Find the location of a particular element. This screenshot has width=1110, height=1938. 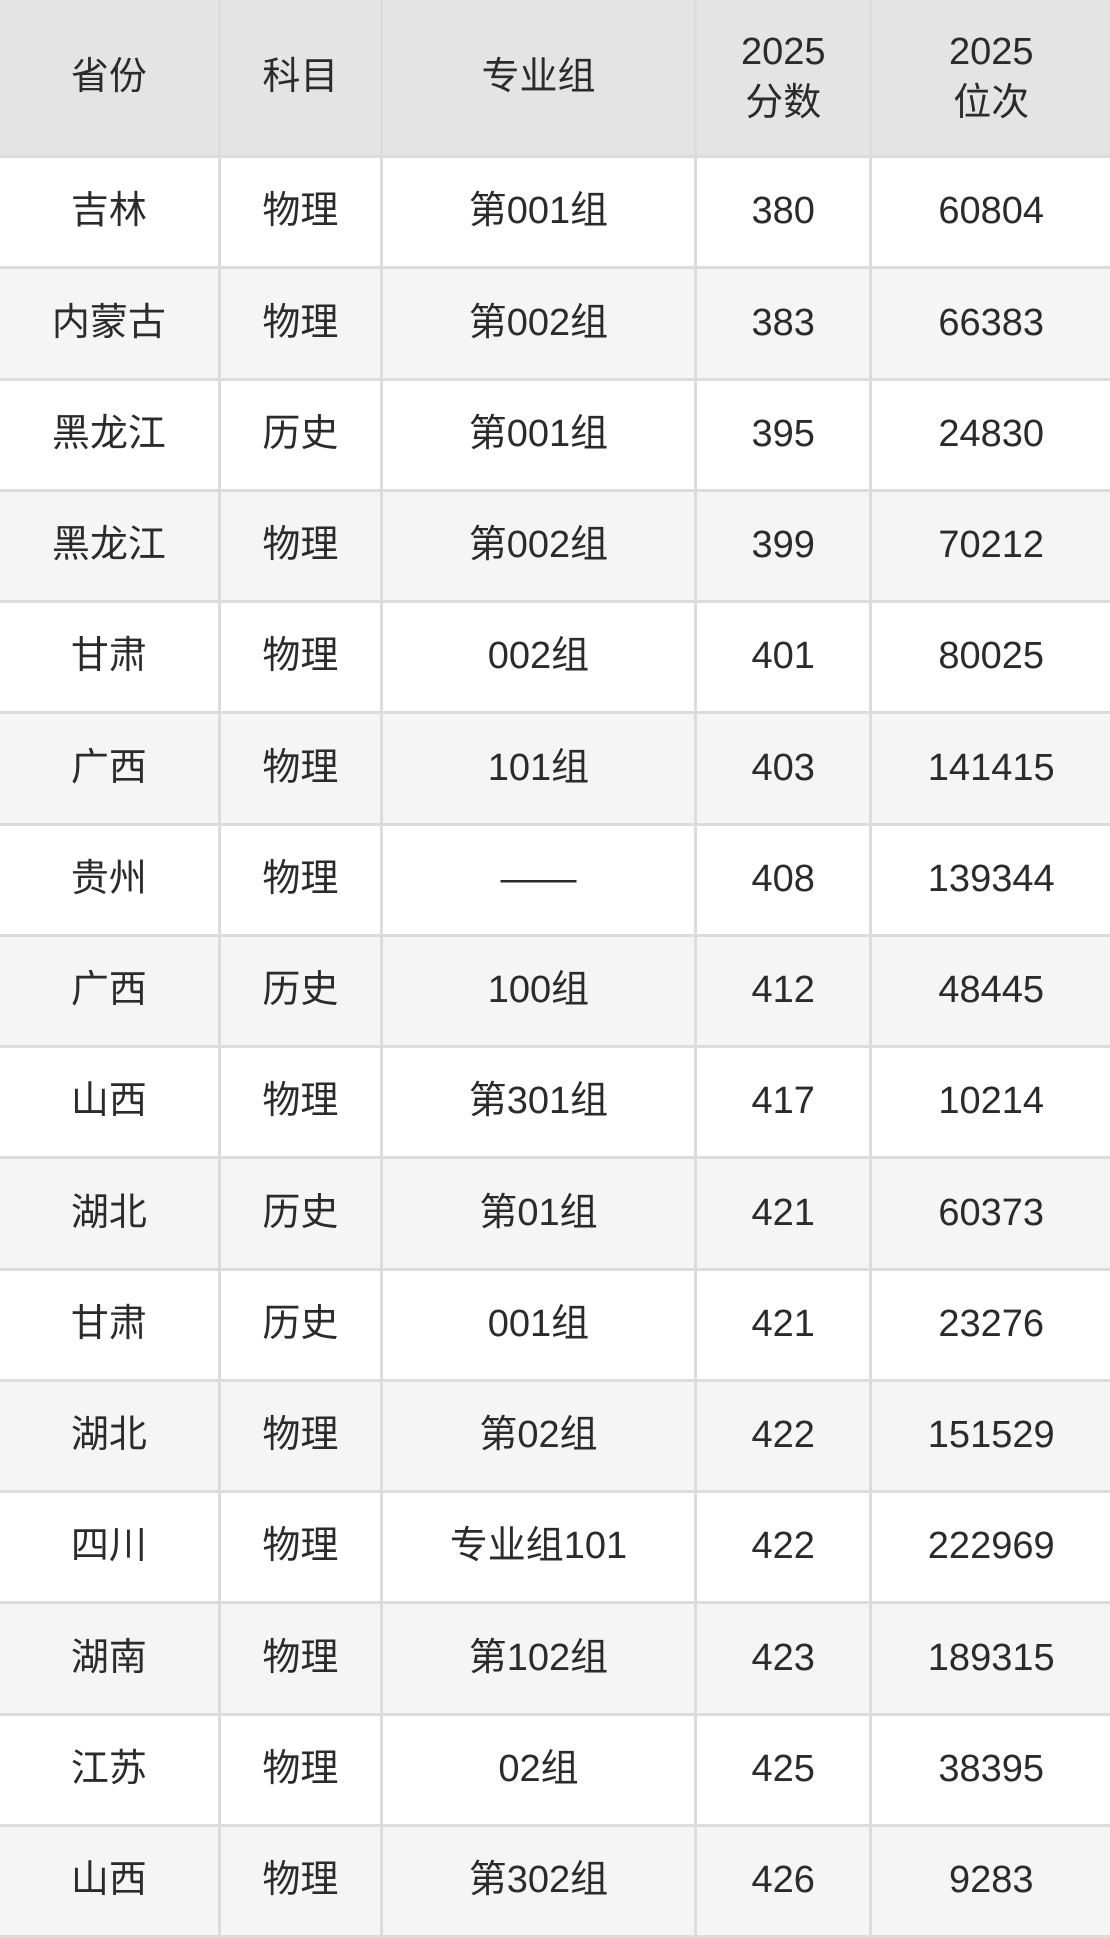

cell-major-group: 第102组 is located at coordinates (540, 1660).